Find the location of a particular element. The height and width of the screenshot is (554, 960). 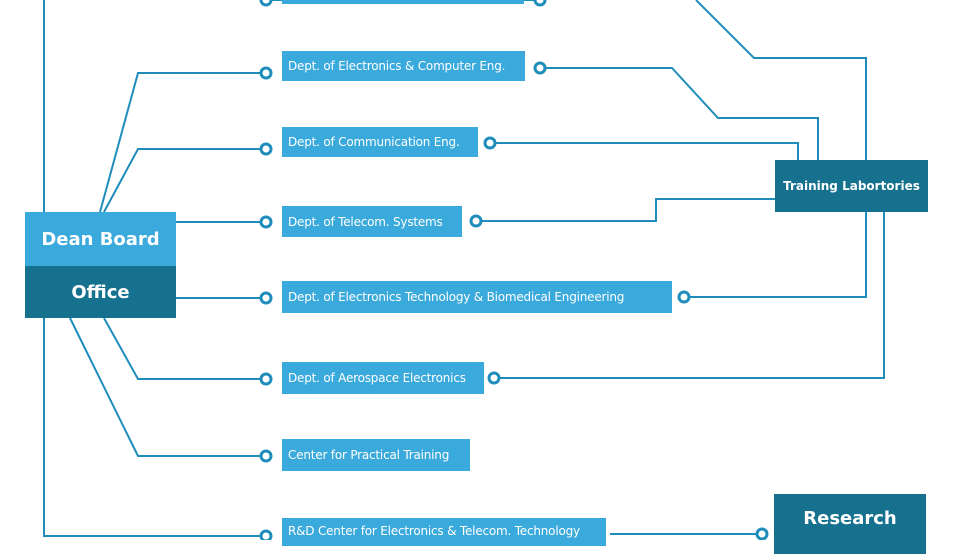

dept-telecom-systems: Dept. of Telecom. Systems is located at coordinates (372, 221).